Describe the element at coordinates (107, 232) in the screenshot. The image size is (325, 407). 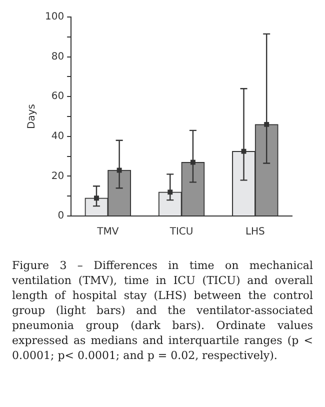
I see `x-tick-label: TMV` at that location.